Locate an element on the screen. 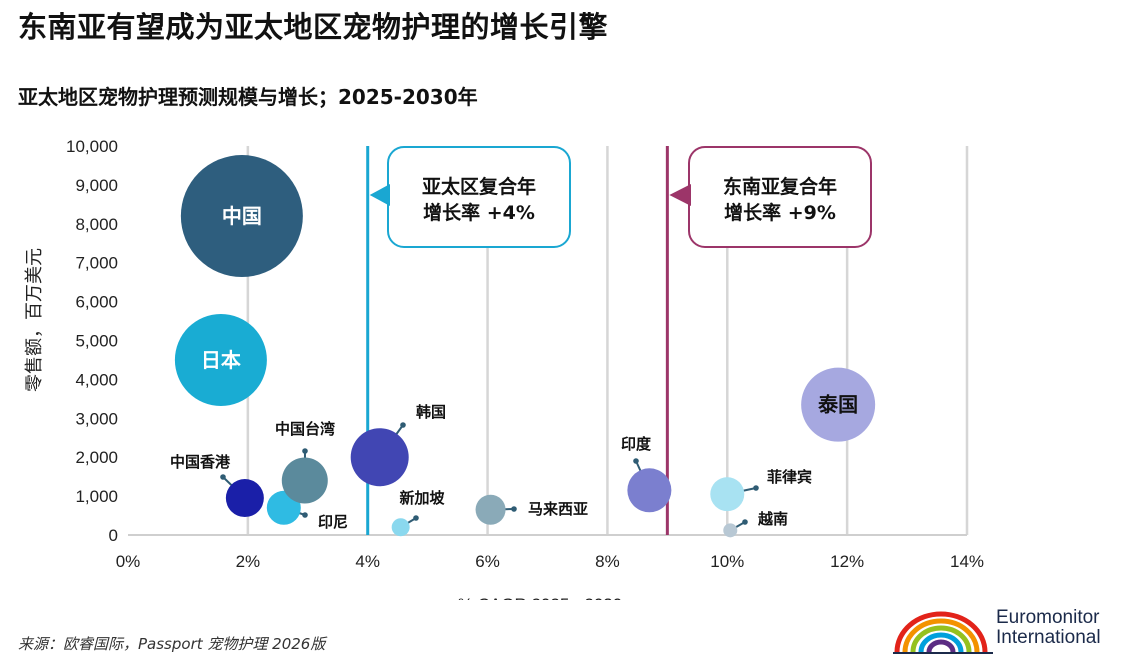 Image resolution: width=1123 pixels, height=660 pixels. y-tick-label: 5,000 is located at coordinates (96, 341).